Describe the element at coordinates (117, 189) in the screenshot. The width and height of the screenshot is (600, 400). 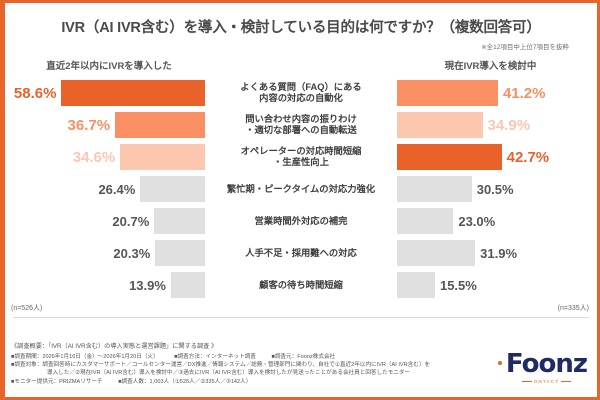
I see `left-bar-value: 26.4%` at that location.